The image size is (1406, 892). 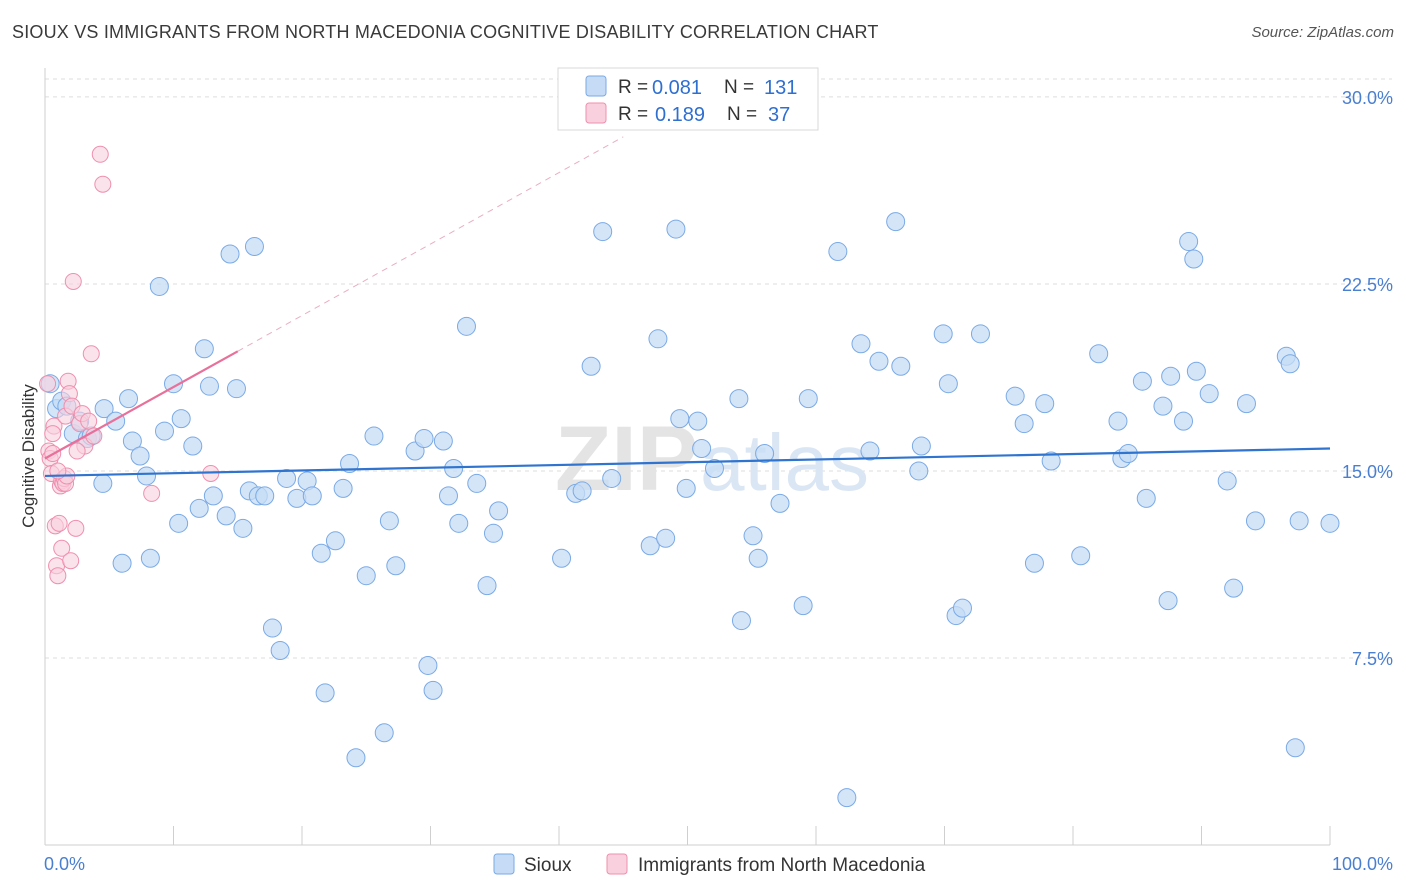 I want to click on x-tick-labels: 0.0% 100.0%, so click(x=718, y=864).